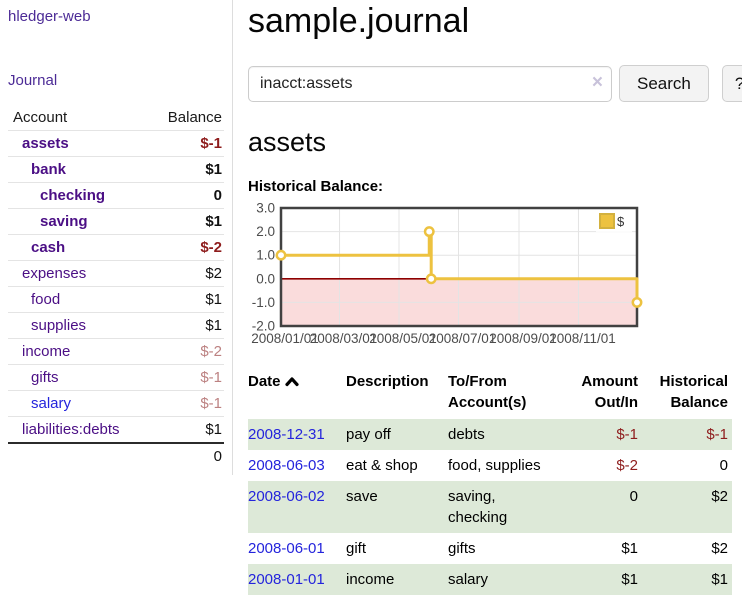 This screenshot has height=595, width=742. I want to click on account-link-cash: cash, so click(48, 247).